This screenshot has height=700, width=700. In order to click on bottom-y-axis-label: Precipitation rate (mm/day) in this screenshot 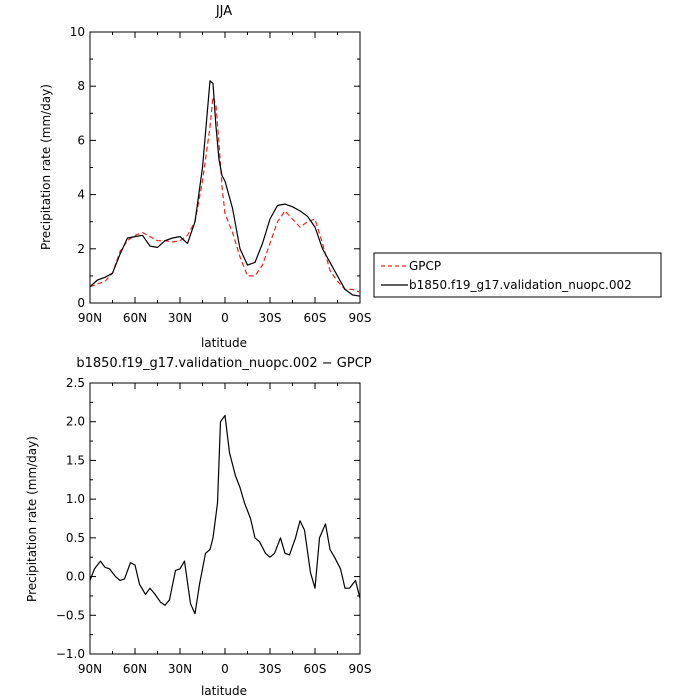, I will do `click(32, 519)`.